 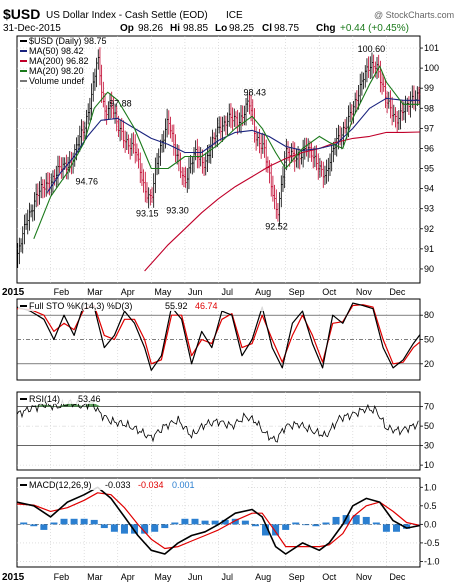 What do you see at coordinates (163, 577) in the screenshot?
I see `x-axis-label-bottom: May` at bounding box center [163, 577].